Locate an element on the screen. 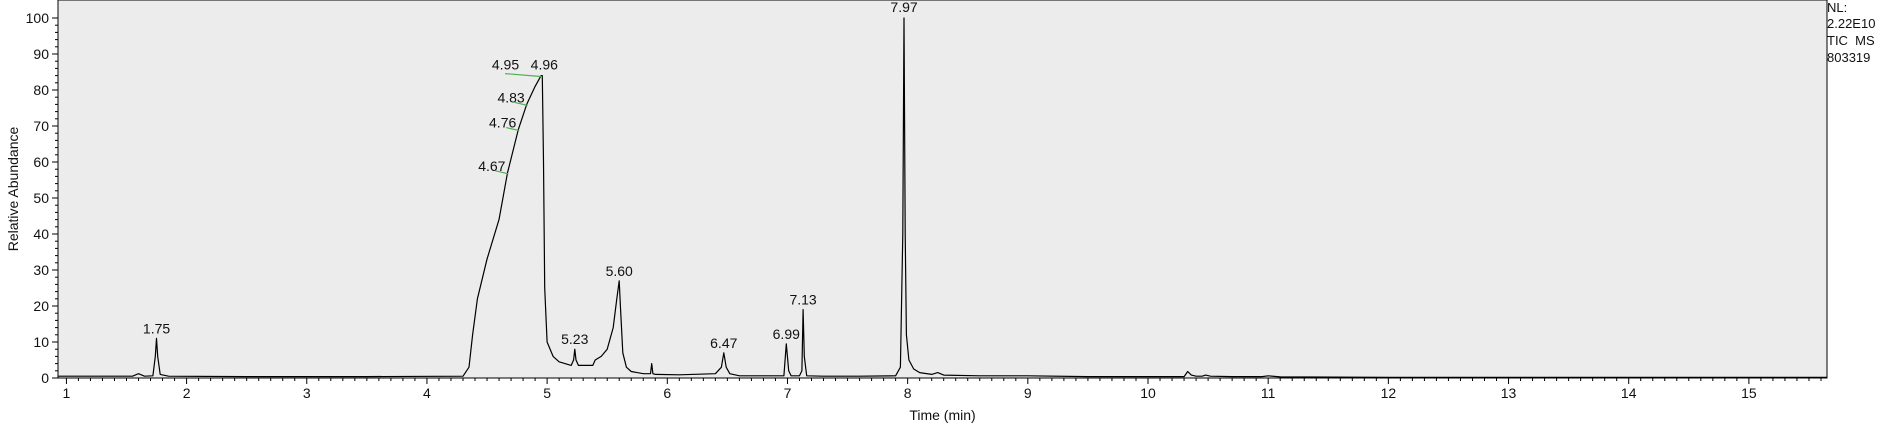 The height and width of the screenshot is (425, 1880). x-tick-label: 12 is located at coordinates (1389, 393).